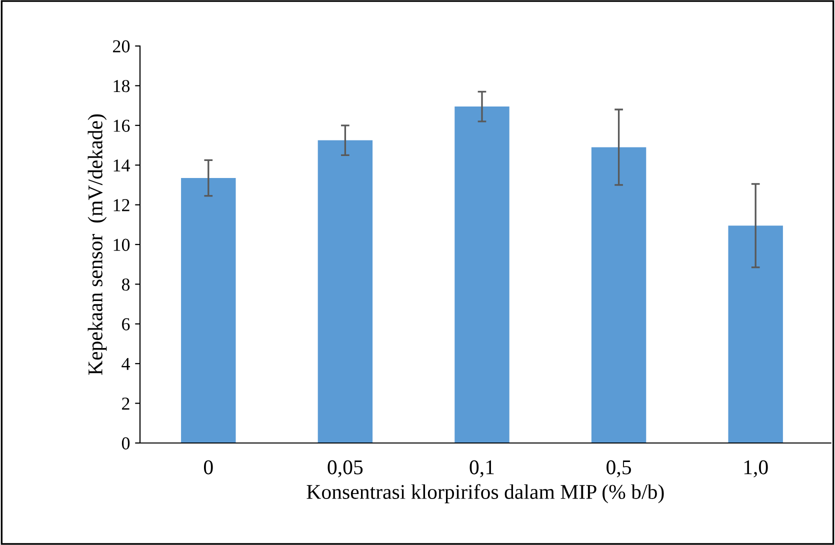 The height and width of the screenshot is (545, 835). I want to click on y-tick-label: 10, so click(122, 244).